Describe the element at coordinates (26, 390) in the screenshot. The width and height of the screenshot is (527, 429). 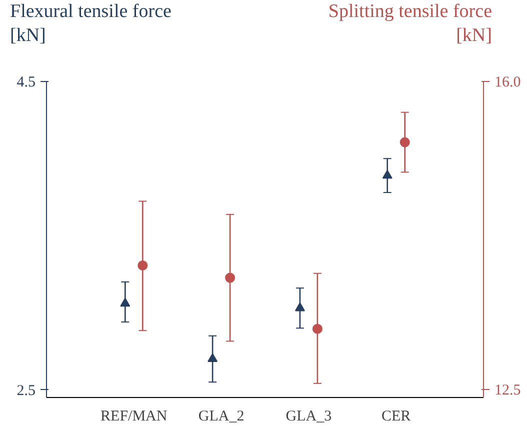
I see `y-tick-label: 2.5` at that location.